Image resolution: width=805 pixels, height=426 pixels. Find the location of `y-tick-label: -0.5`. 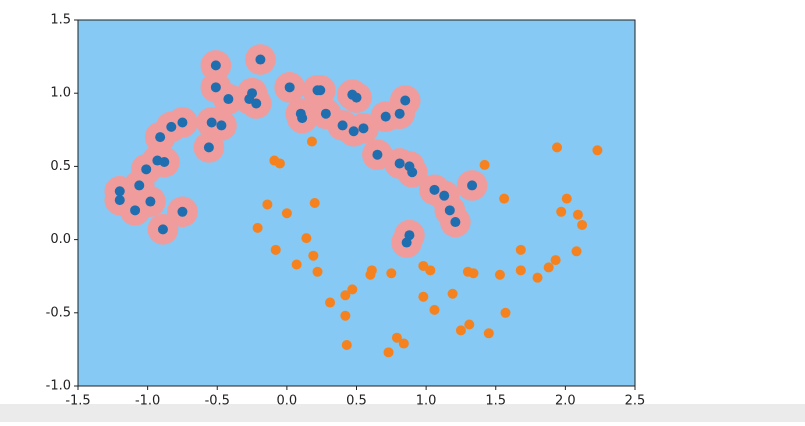

y-tick-label: -0.5 is located at coordinates (58, 312).